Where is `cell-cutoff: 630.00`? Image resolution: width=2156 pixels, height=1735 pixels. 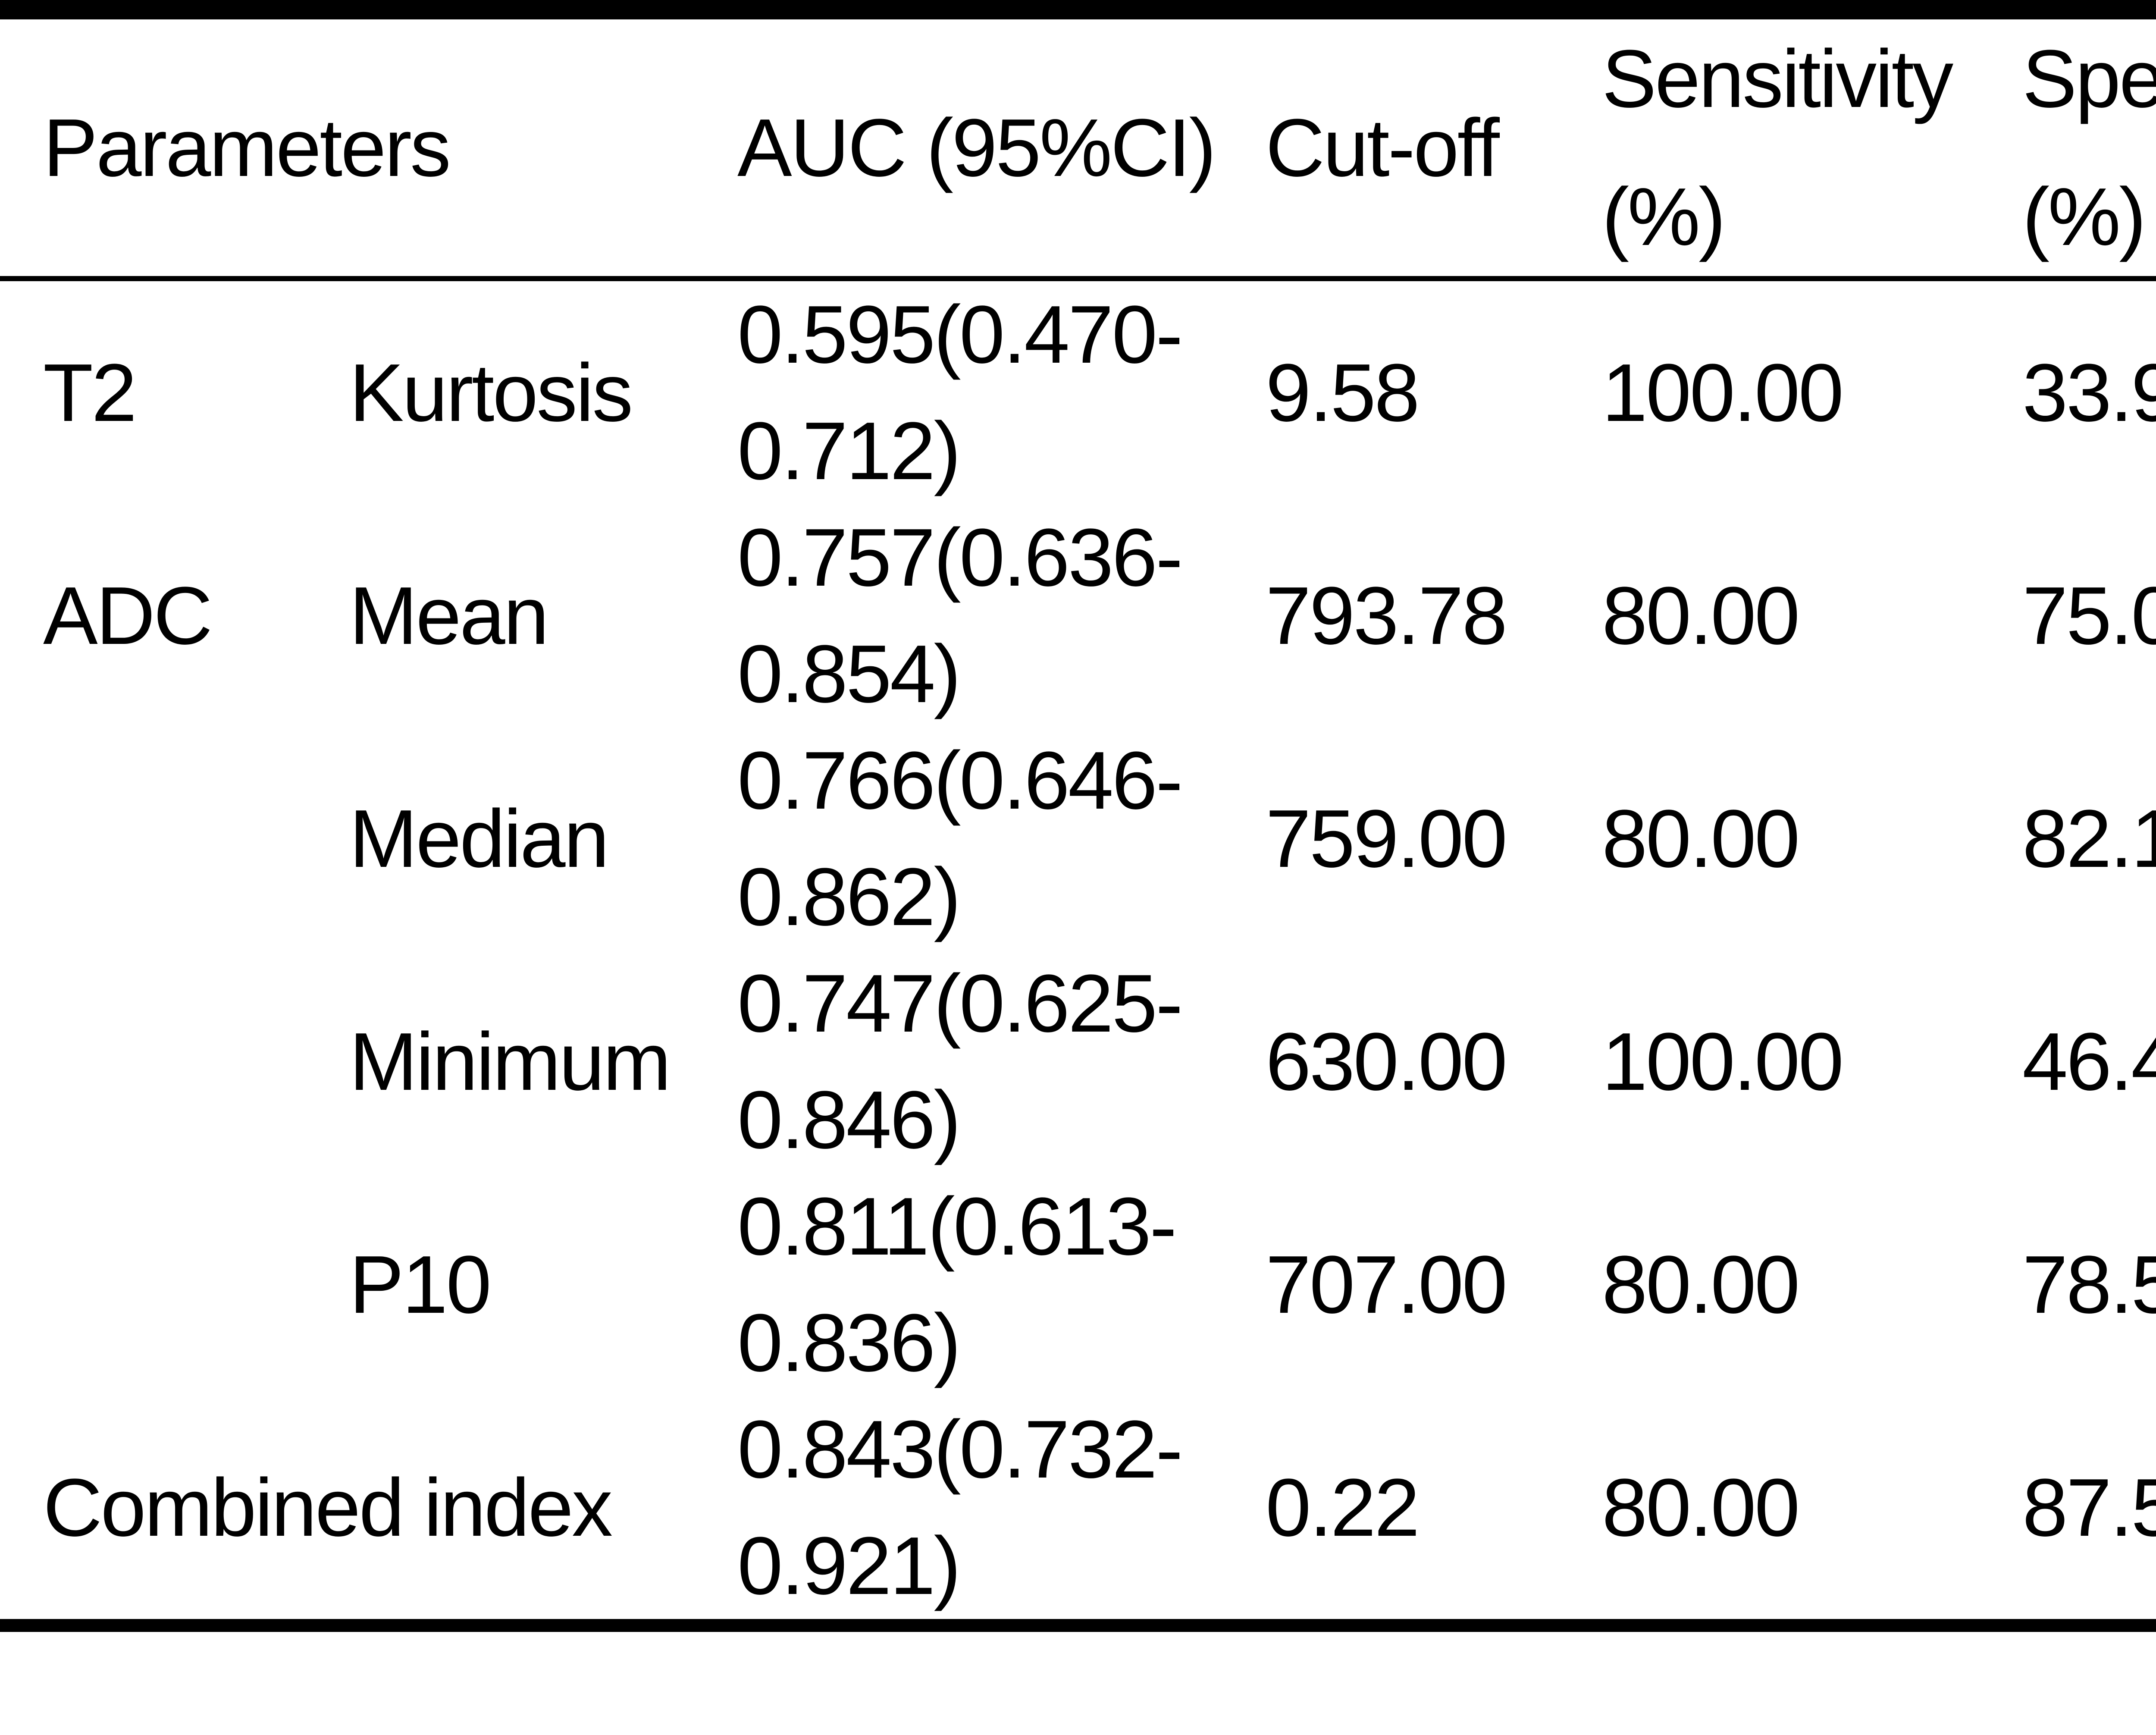 cell-cutoff: 630.00 is located at coordinates (1386, 1062).